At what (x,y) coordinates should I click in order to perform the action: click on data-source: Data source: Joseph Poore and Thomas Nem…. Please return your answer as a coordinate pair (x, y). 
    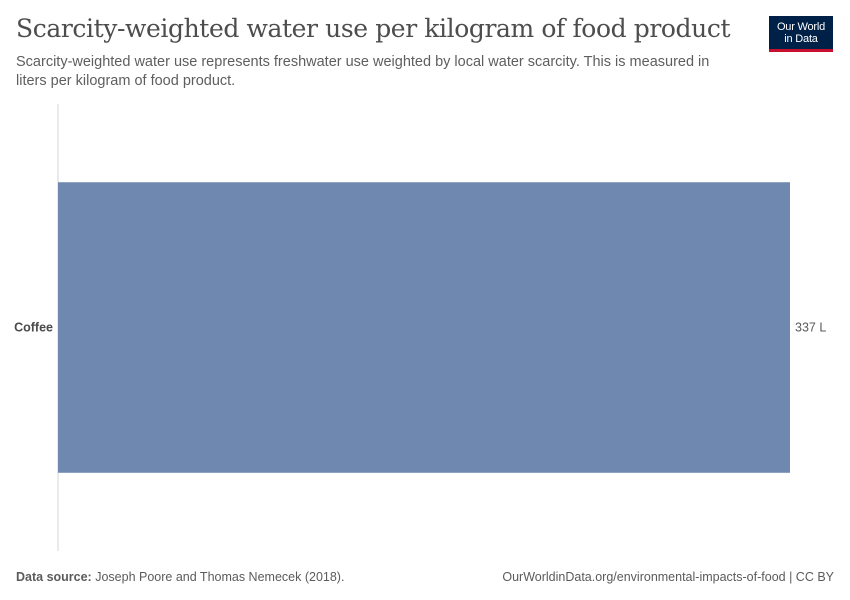
    Looking at the image, I should click on (180, 577).